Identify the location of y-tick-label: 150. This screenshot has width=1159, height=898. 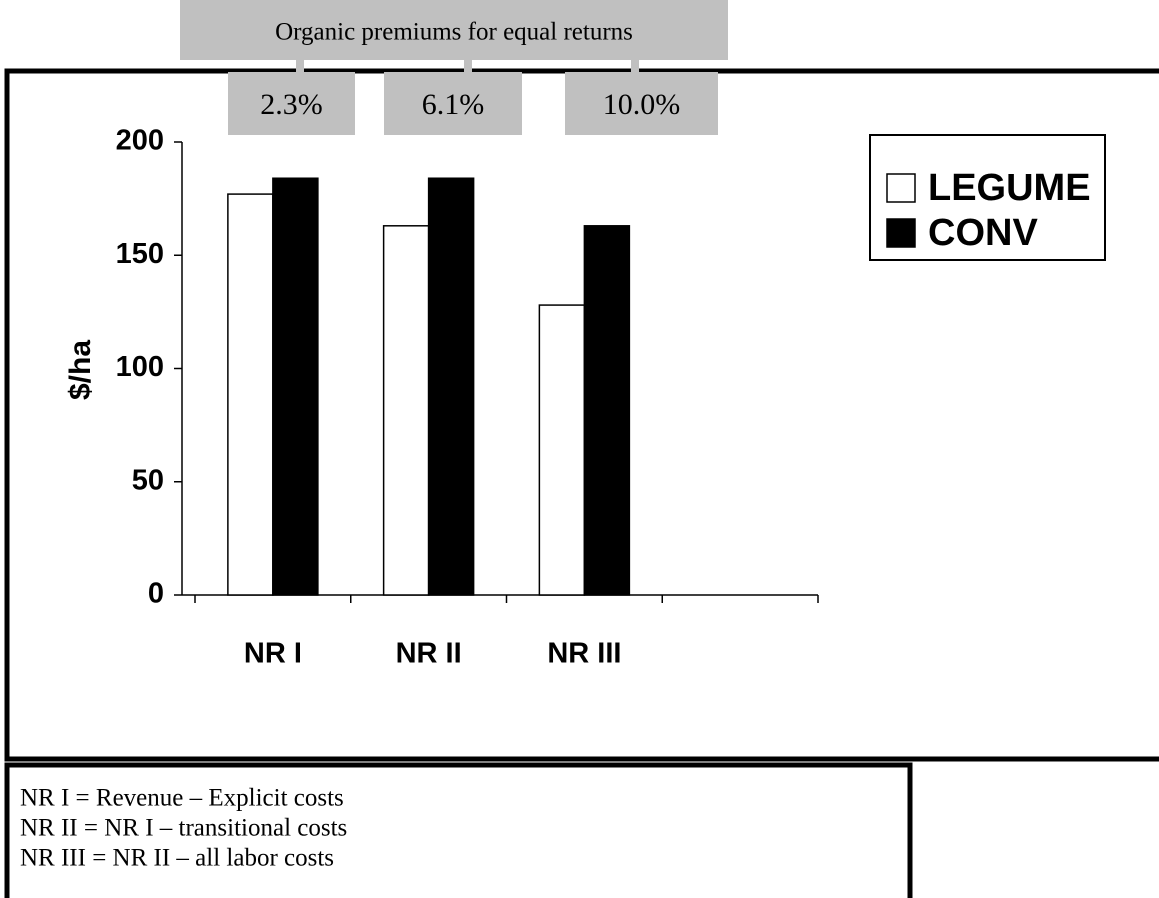
(140, 254).